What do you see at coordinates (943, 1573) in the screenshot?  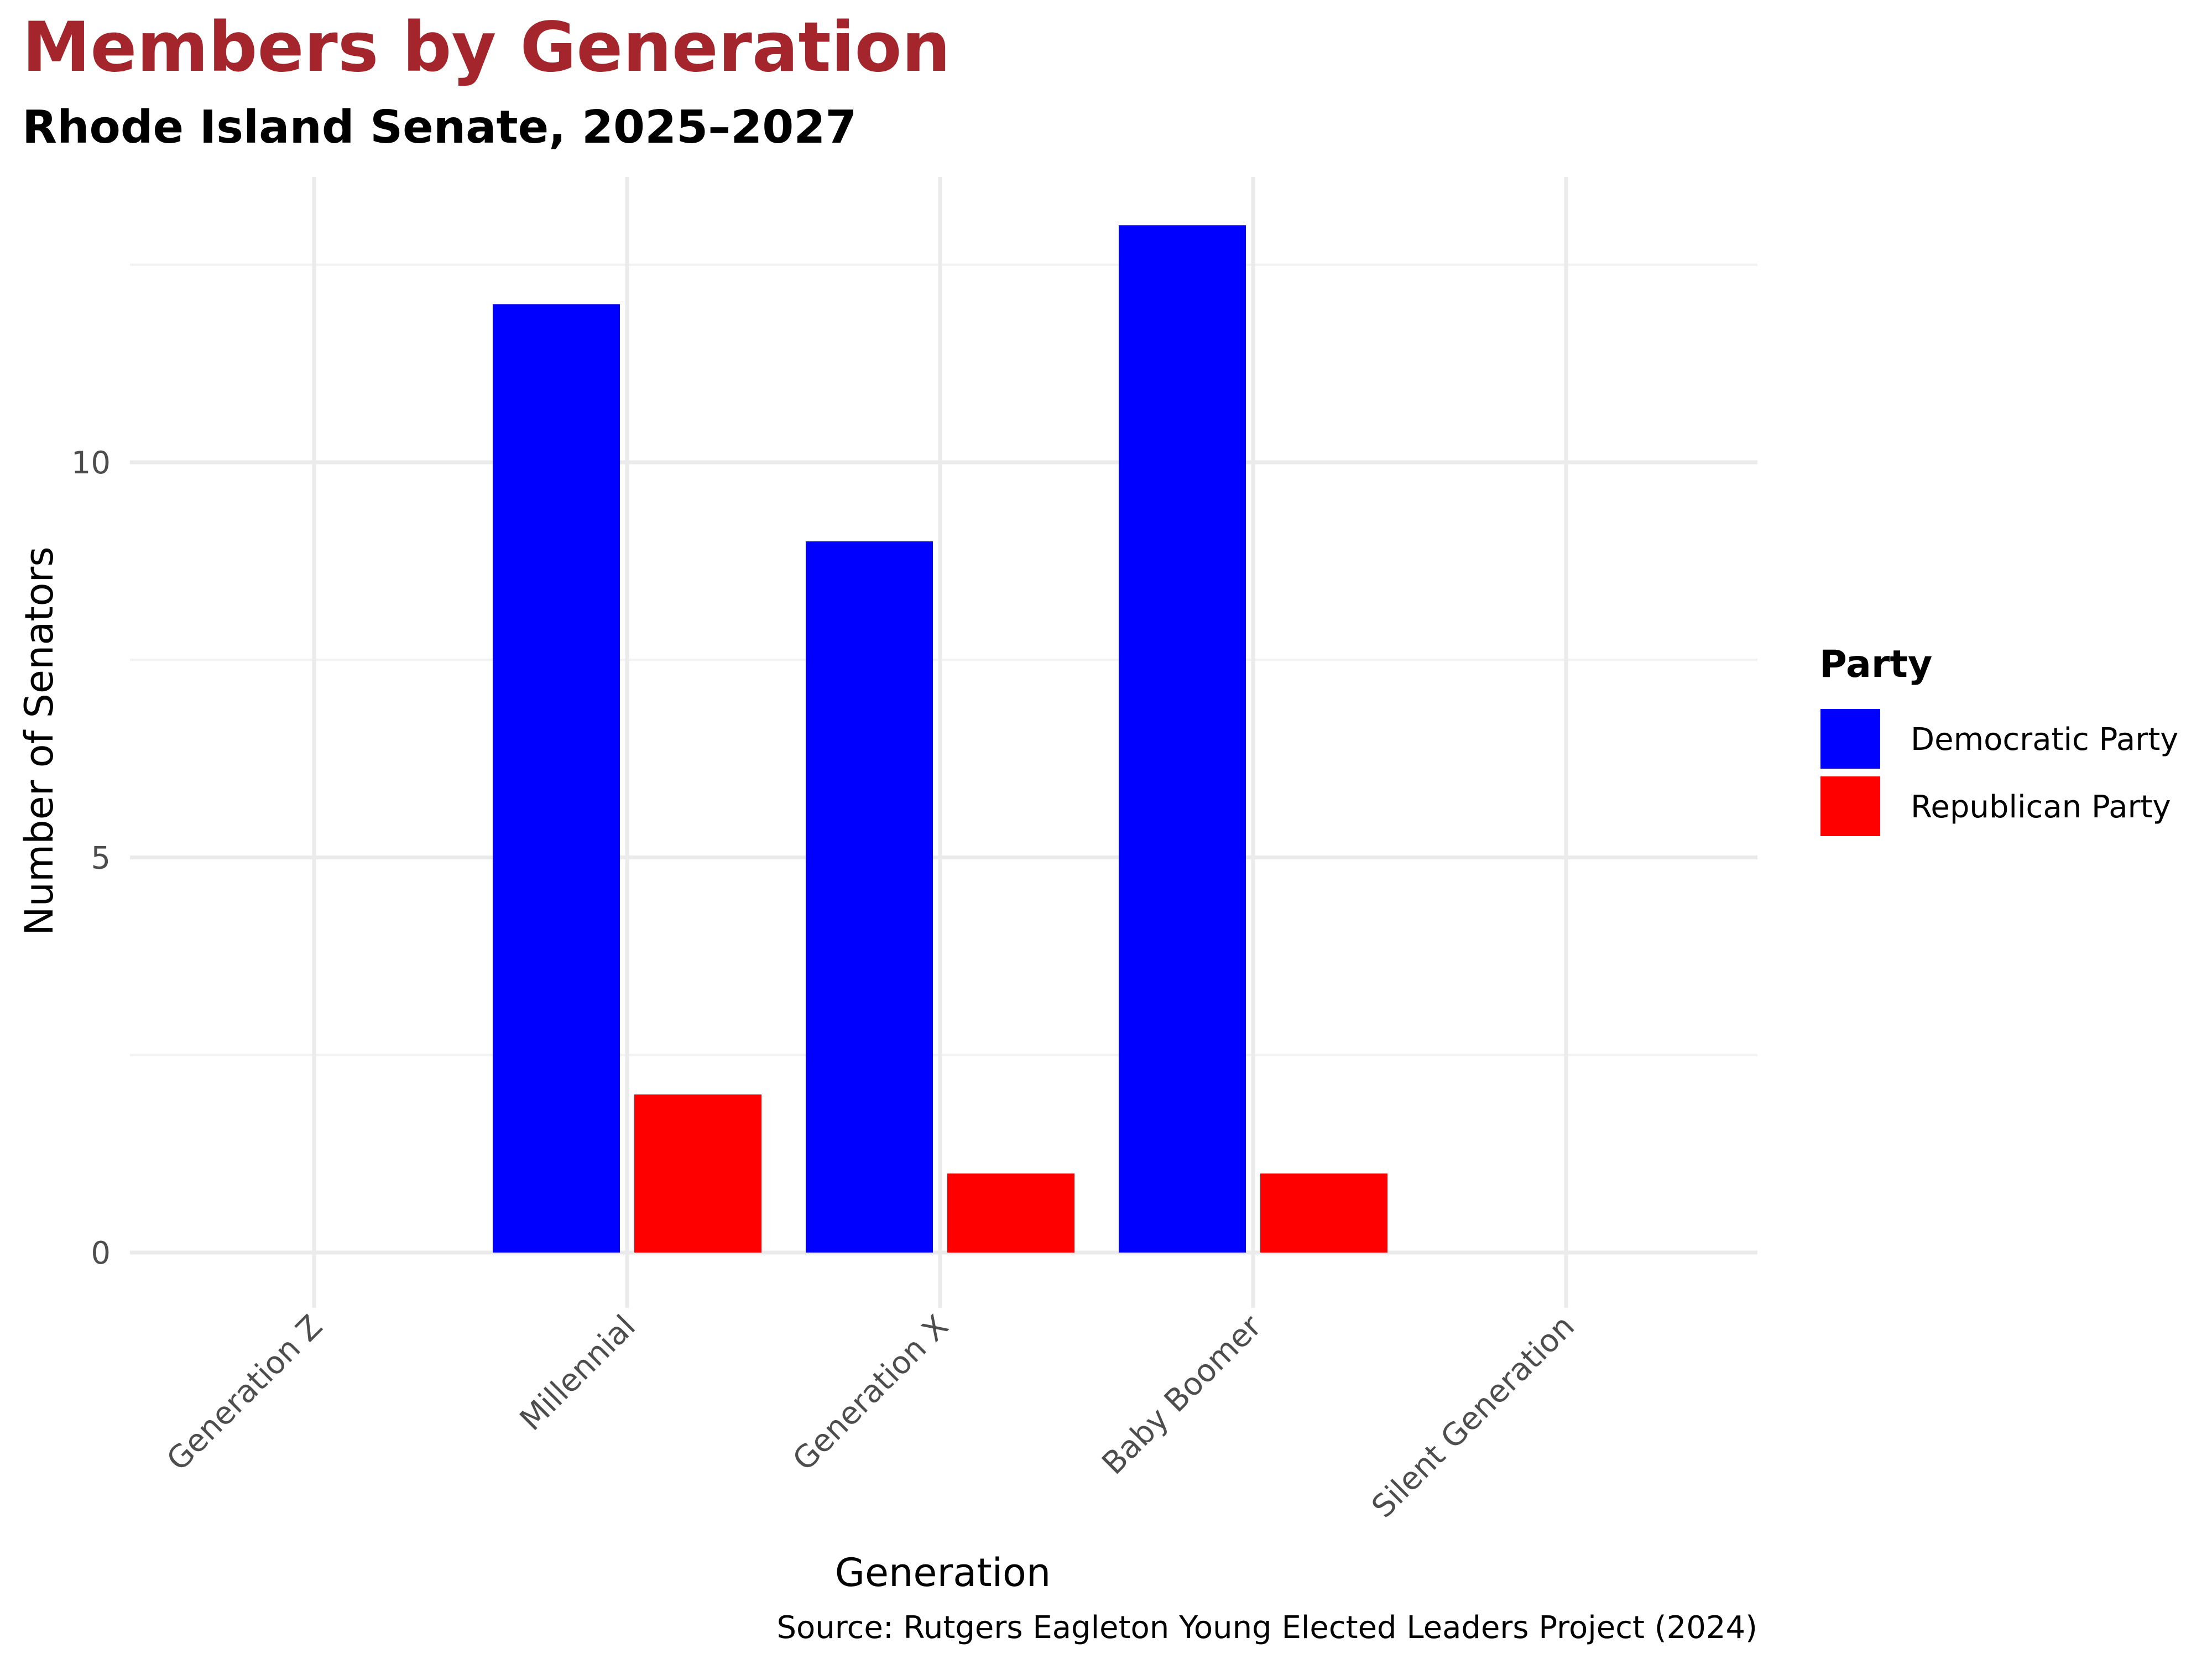 I see `x-axis-title: Generation` at bounding box center [943, 1573].